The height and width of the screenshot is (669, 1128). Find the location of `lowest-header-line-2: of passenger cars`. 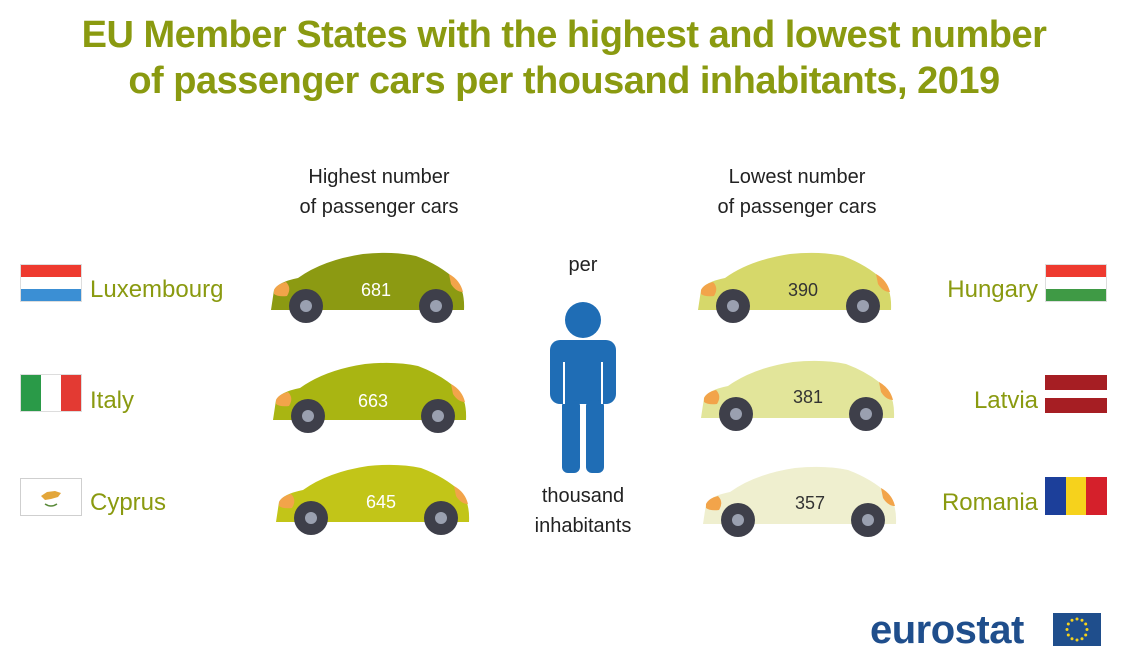

lowest-header-line-2: of passenger cars is located at coordinates (797, 207).